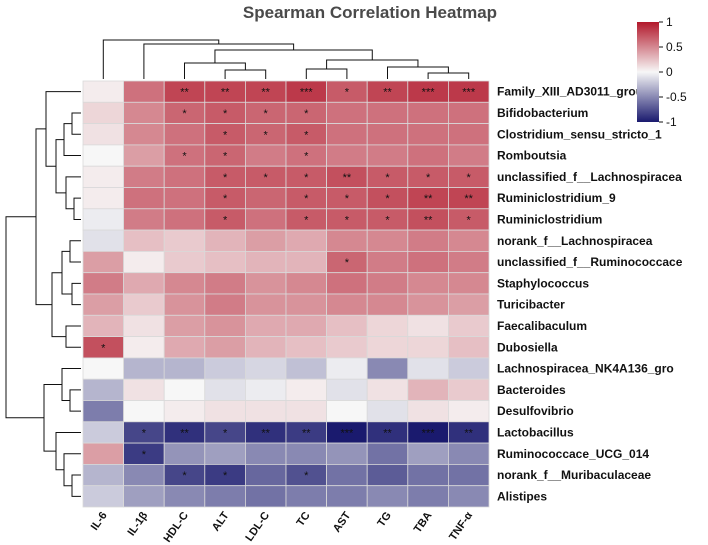 The height and width of the screenshot is (545, 708). Describe the element at coordinates (556, 198) in the screenshot. I see `row-label: Ruminiclostridium_9` at that location.